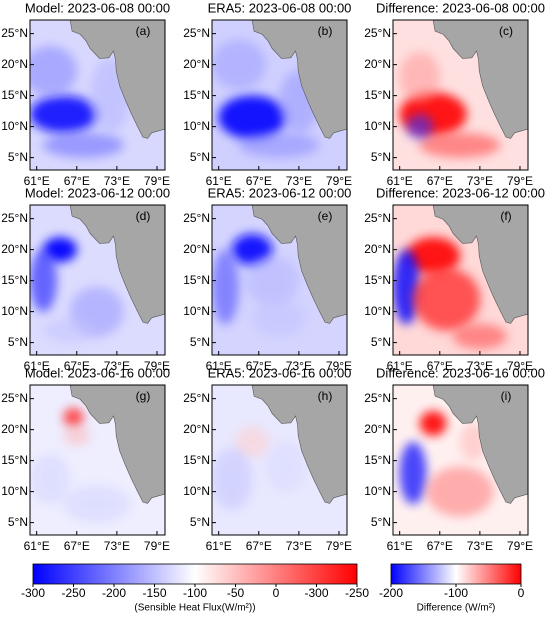  Describe the element at coordinates (236, 593) in the screenshot. I see `colorbar-tick-label: -50` at that location.